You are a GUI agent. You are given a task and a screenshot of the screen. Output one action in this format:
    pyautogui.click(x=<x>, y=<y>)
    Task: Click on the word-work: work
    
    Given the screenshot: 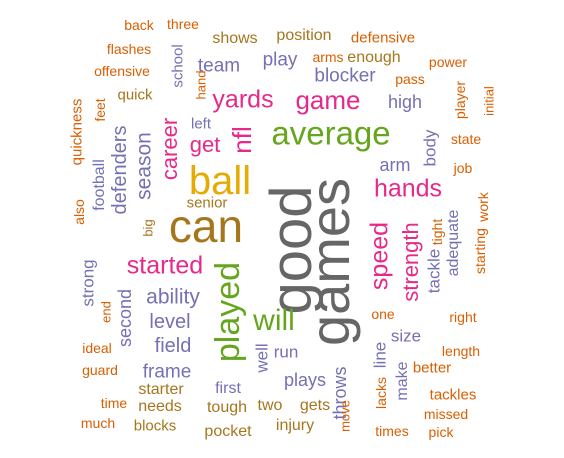 What is the action you would take?
    pyautogui.click(x=483, y=207)
    